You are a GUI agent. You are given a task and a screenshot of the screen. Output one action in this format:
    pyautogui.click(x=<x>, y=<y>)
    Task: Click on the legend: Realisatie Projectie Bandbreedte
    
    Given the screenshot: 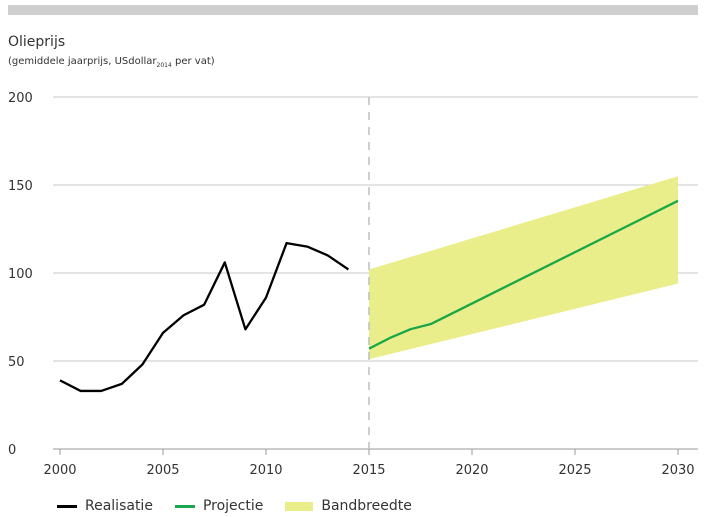 What is the action you would take?
    pyautogui.click(x=245, y=506)
    